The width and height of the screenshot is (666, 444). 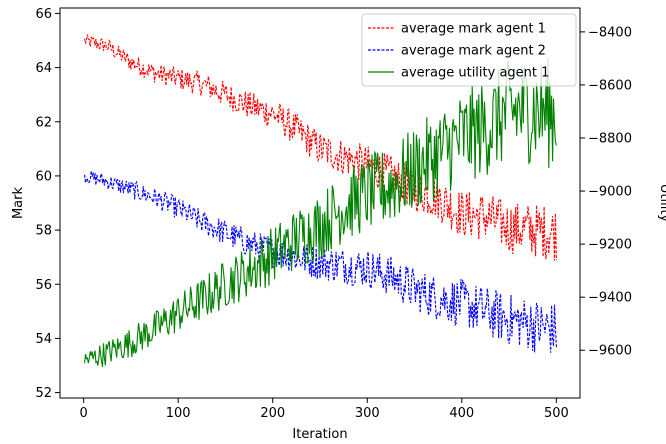 I want to click on y2-tick-label: −9400, so click(x=610, y=298).